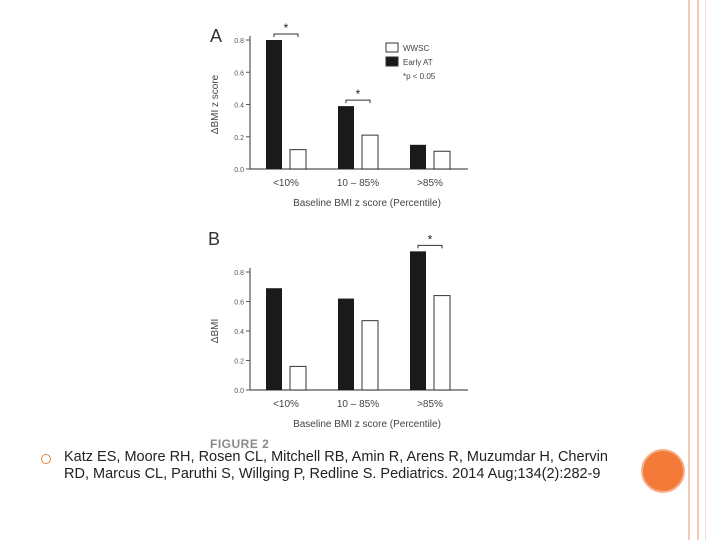  What do you see at coordinates (214, 239) in the screenshot?
I see `panel-label: B` at bounding box center [214, 239].